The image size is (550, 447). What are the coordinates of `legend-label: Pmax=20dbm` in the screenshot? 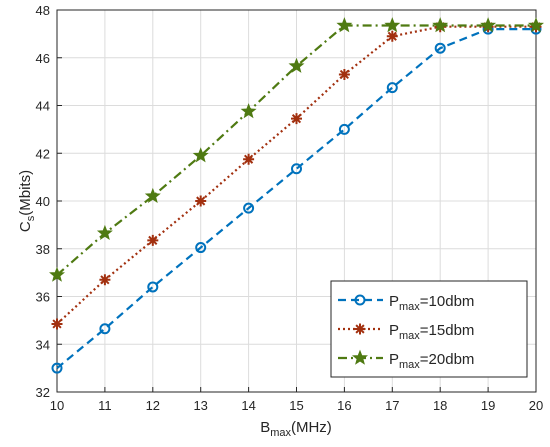 It's located at (431, 361).